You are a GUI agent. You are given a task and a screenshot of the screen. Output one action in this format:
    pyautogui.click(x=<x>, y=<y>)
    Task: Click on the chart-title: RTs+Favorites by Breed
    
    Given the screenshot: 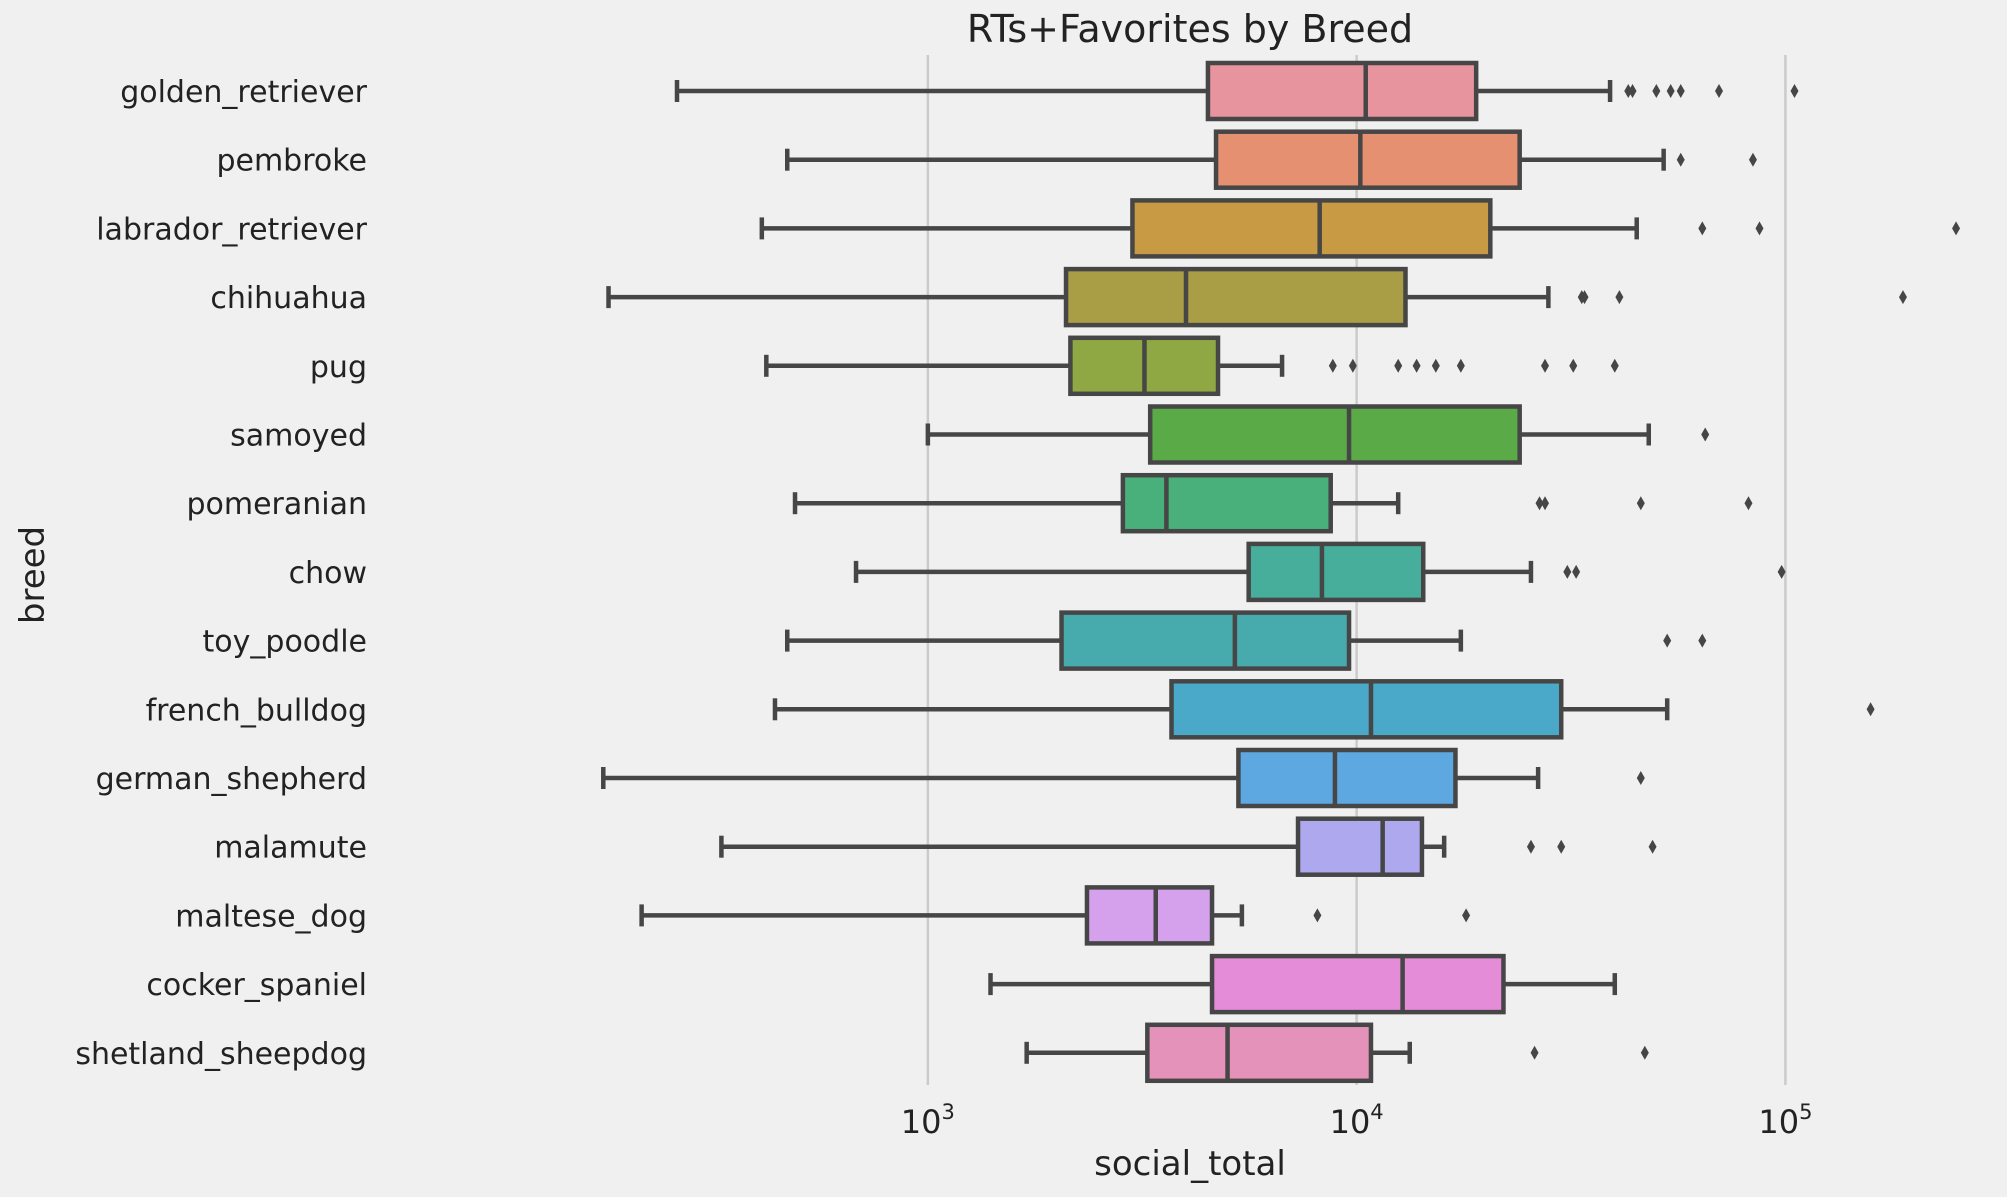 What is the action you would take?
    pyautogui.click(x=1190, y=29)
    